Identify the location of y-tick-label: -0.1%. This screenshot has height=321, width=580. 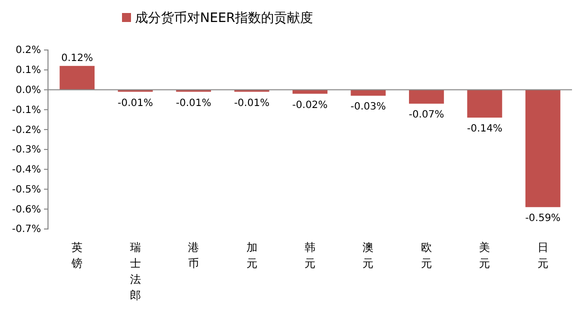
(26, 110).